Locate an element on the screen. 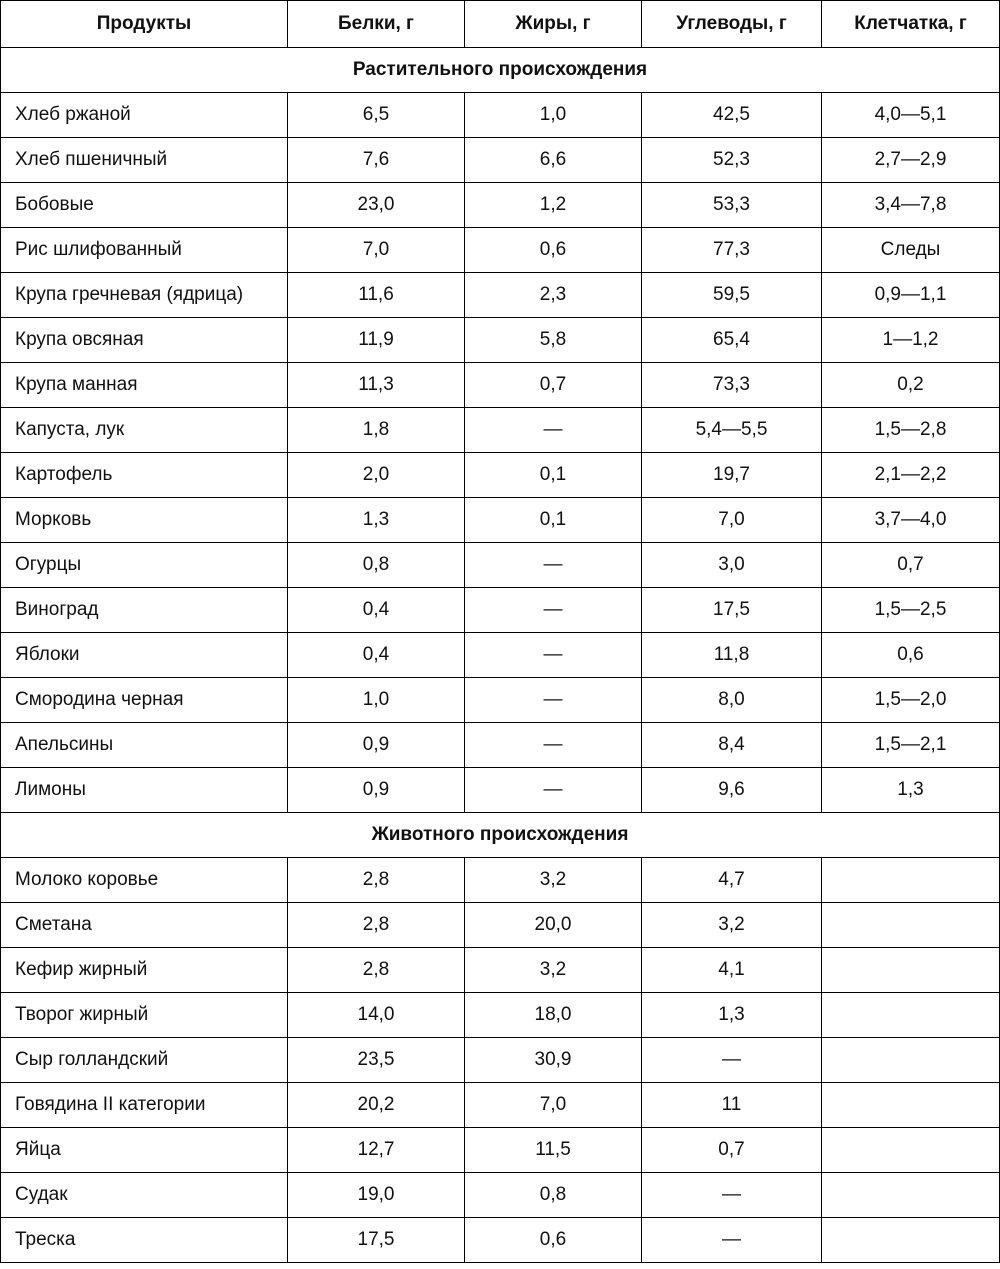  cell-fats: 11,5 is located at coordinates (553, 1150).